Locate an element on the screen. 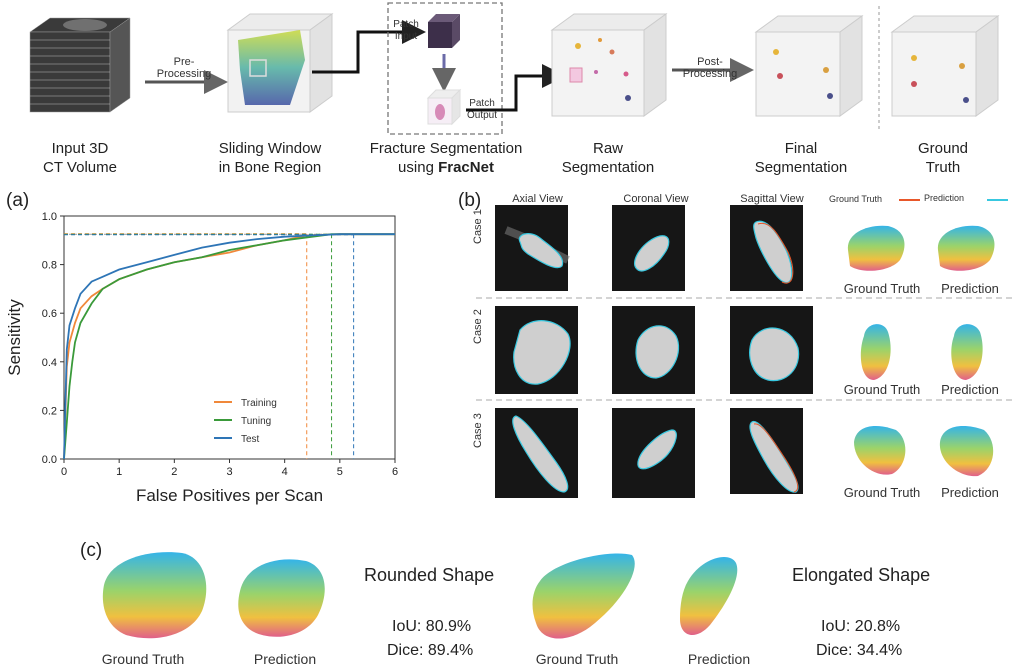  x-tick-label: 6 is located at coordinates (395, 472).